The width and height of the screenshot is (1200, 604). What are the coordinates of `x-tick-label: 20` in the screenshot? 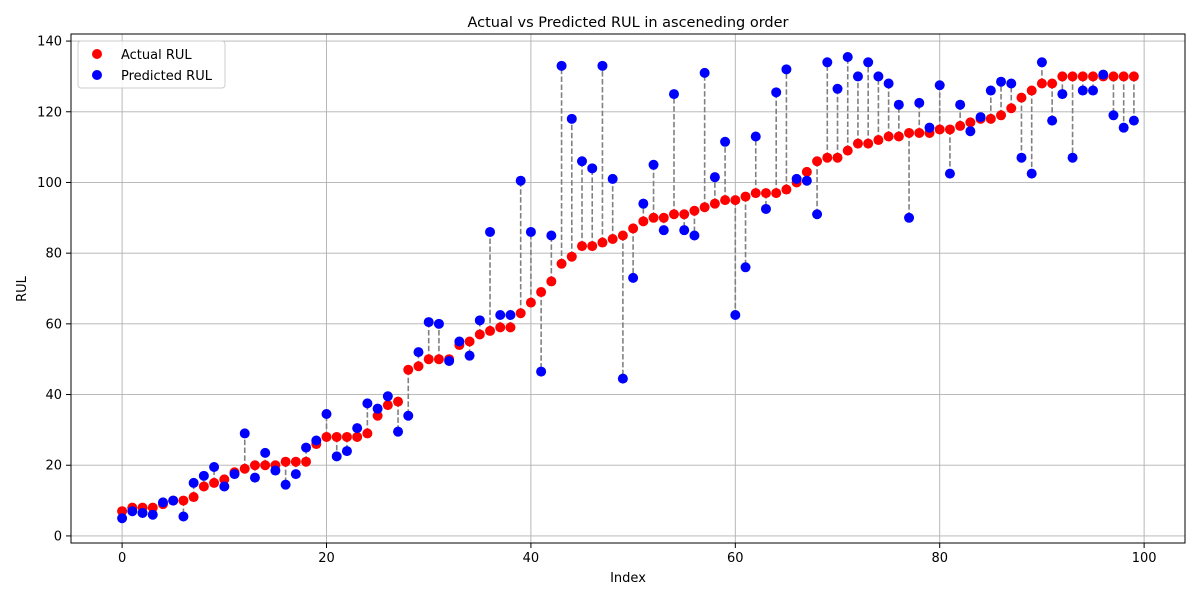 It's located at (326, 558).